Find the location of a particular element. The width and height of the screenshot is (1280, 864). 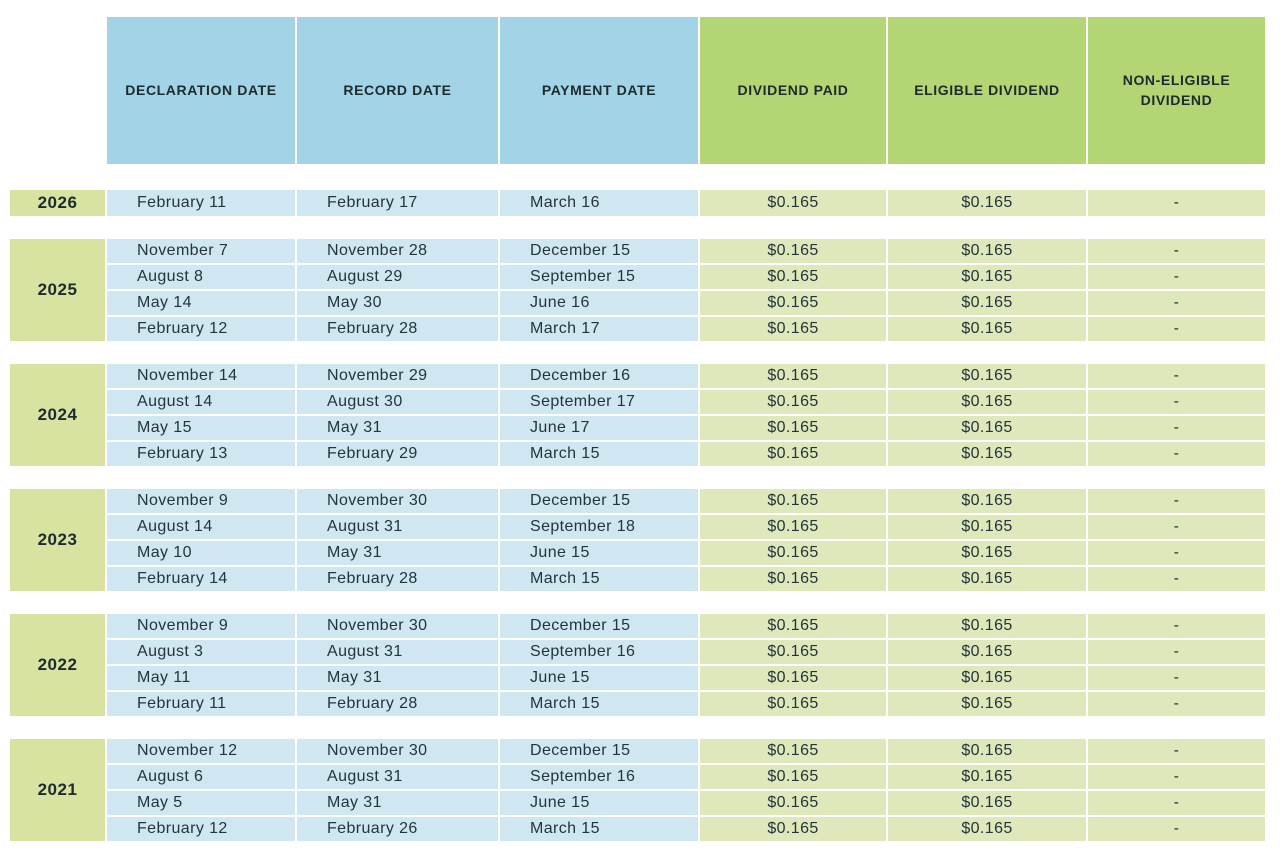

payment-date-cell: June 17 is located at coordinates (599, 428).